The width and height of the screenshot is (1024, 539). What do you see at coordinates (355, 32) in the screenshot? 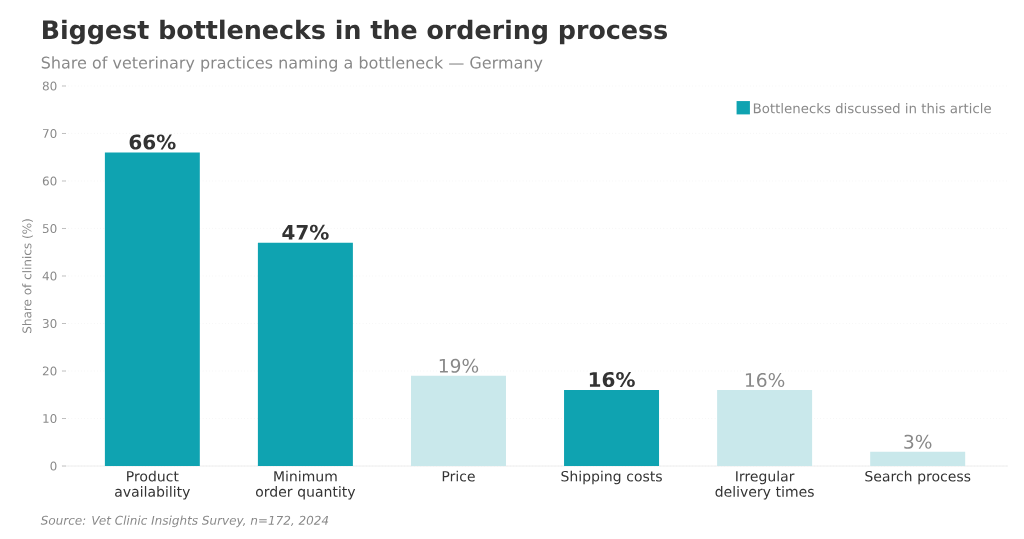
I see `chart-title: Biggest bottlenecks in the ordering process` at bounding box center [355, 32].